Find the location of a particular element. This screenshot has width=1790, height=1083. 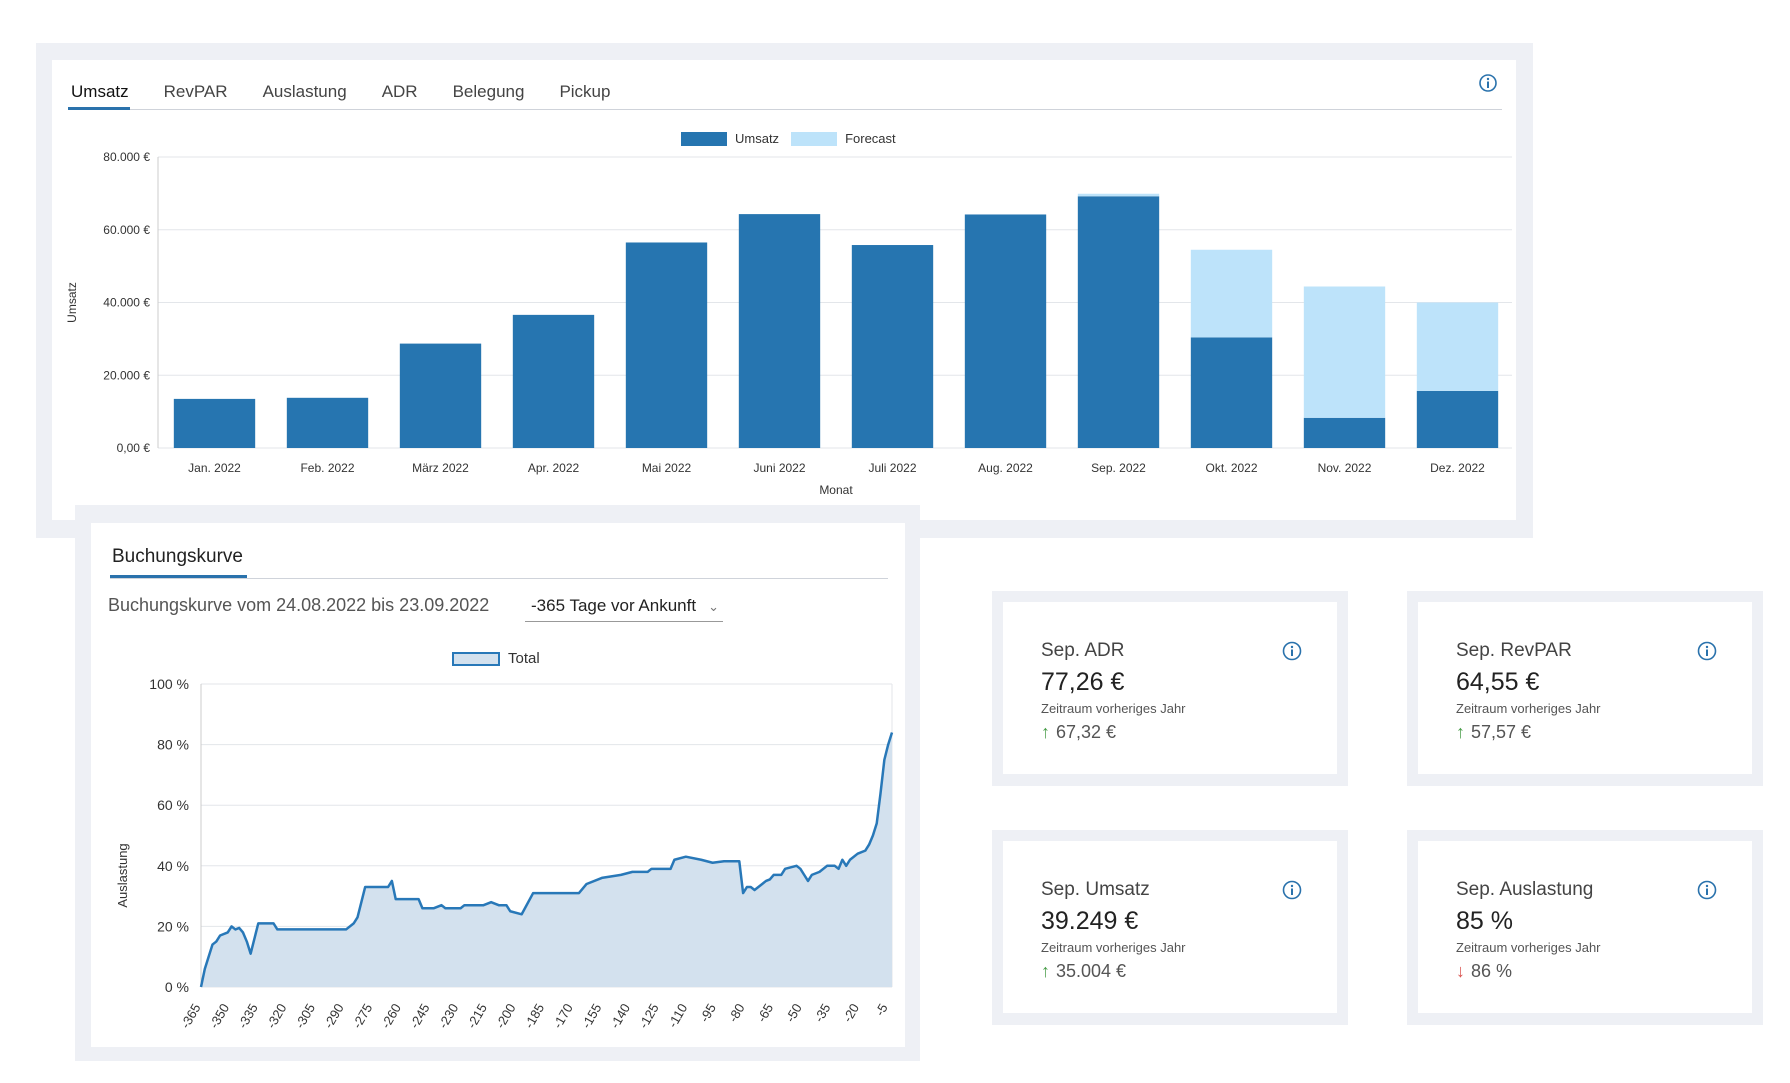

x-tick-label: Aug. 2022 is located at coordinates (1005, 468).